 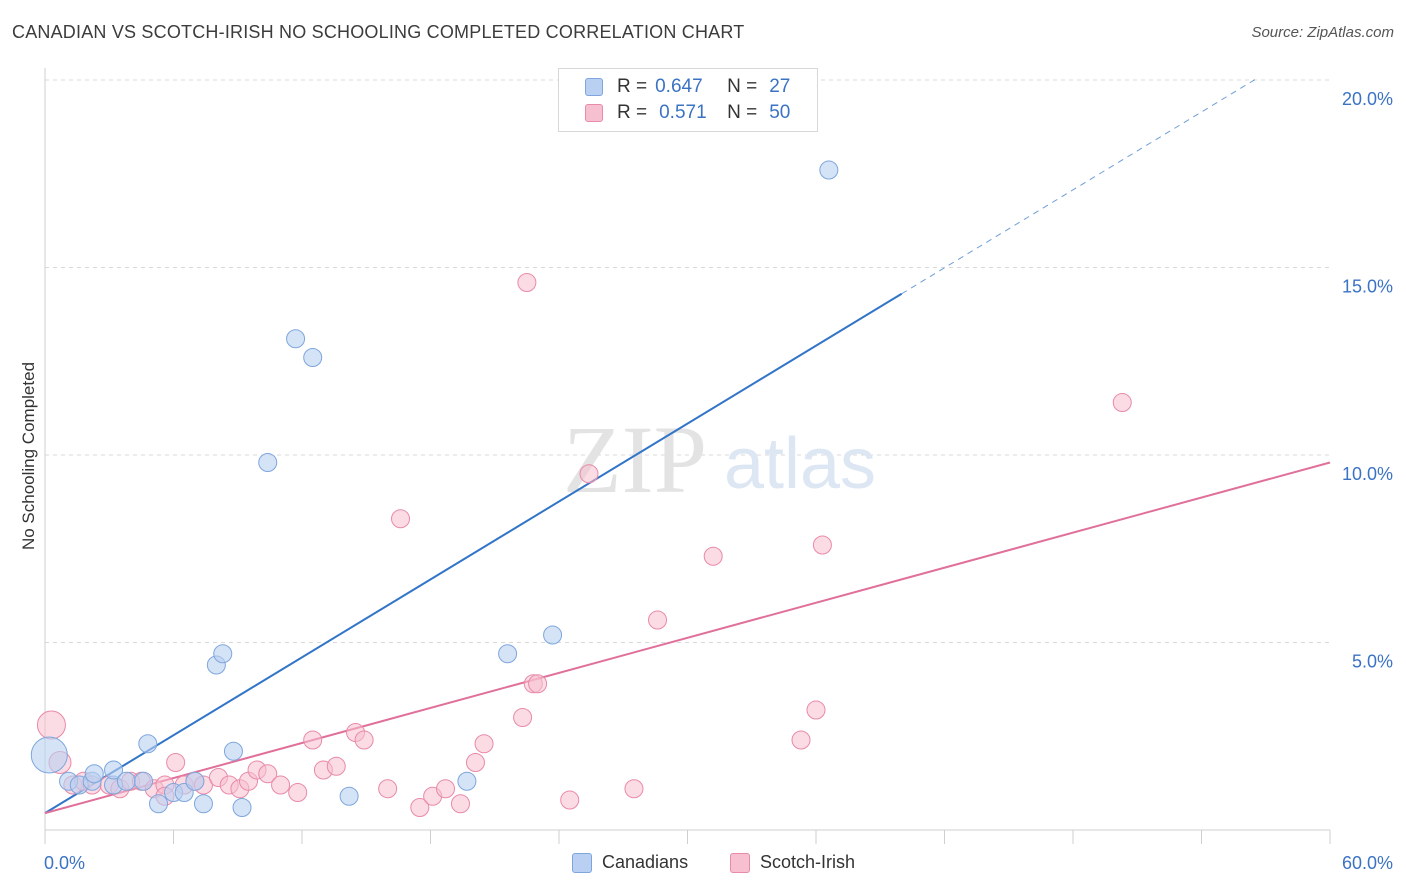 I want to click on correlation-legend: R = 0.647 N = 27 R = 0.571 N = 50, so click(x=688, y=100).